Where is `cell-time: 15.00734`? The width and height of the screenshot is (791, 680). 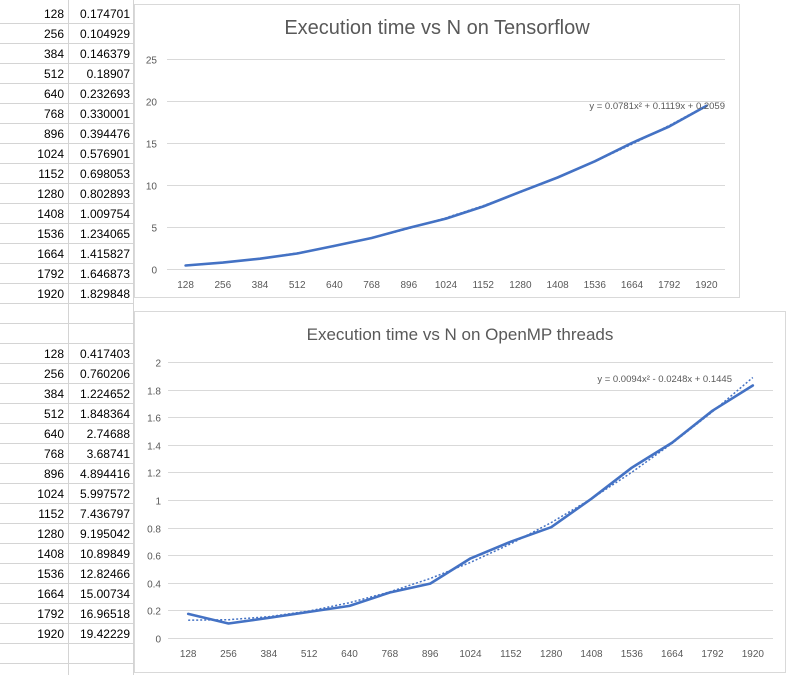
cell-time: 15.00734 is located at coordinates (104, 594).